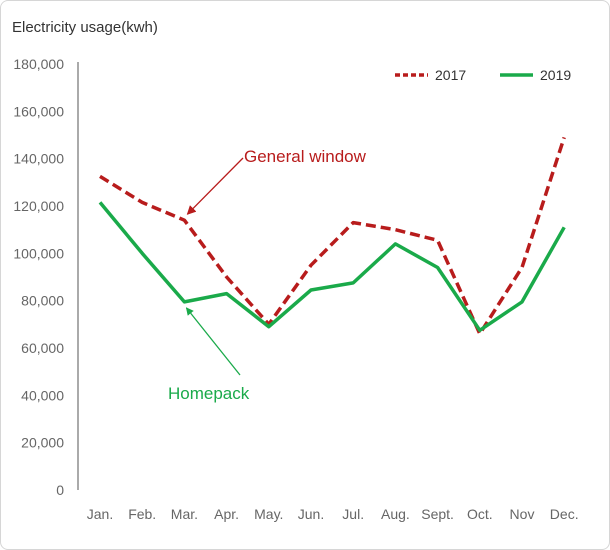  What do you see at coordinates (42, 395) in the screenshot?
I see `y-tick-label: 40,000` at bounding box center [42, 395].